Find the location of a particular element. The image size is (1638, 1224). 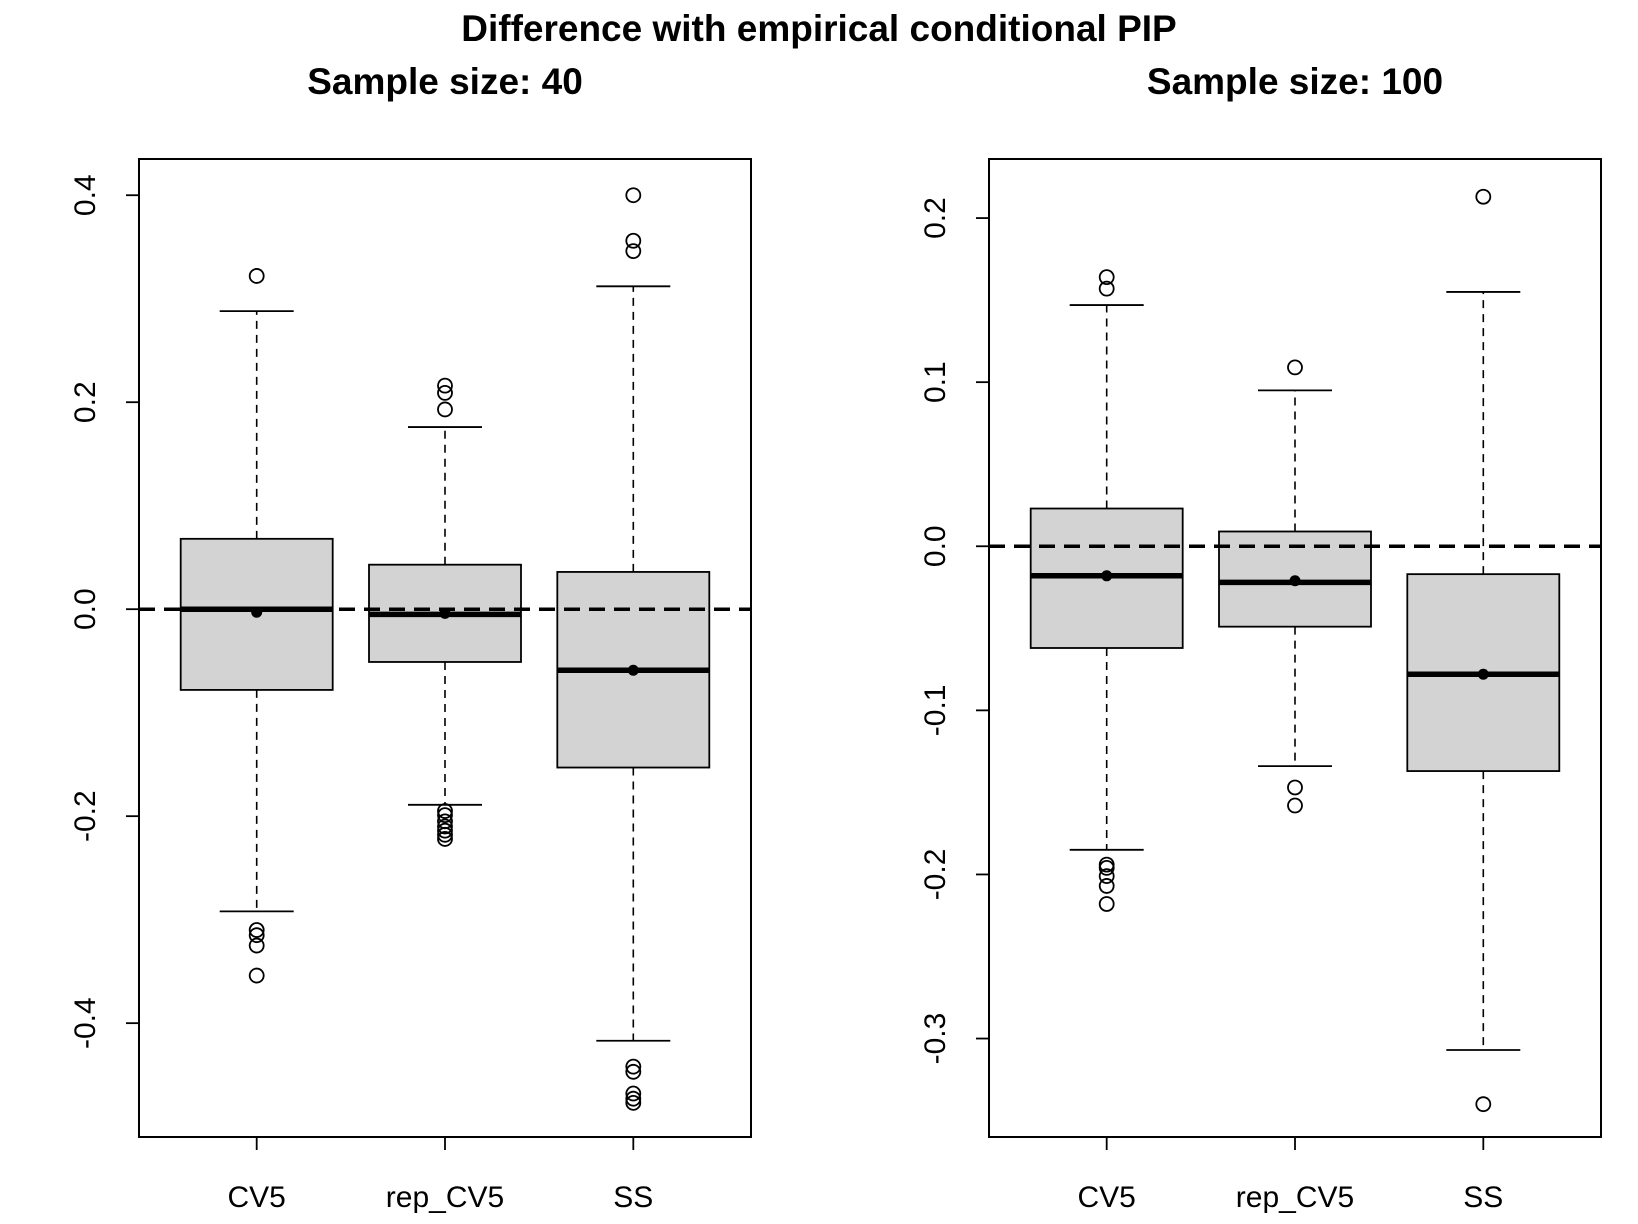

panel-title: Sample size: 40 is located at coordinates (445, 81).